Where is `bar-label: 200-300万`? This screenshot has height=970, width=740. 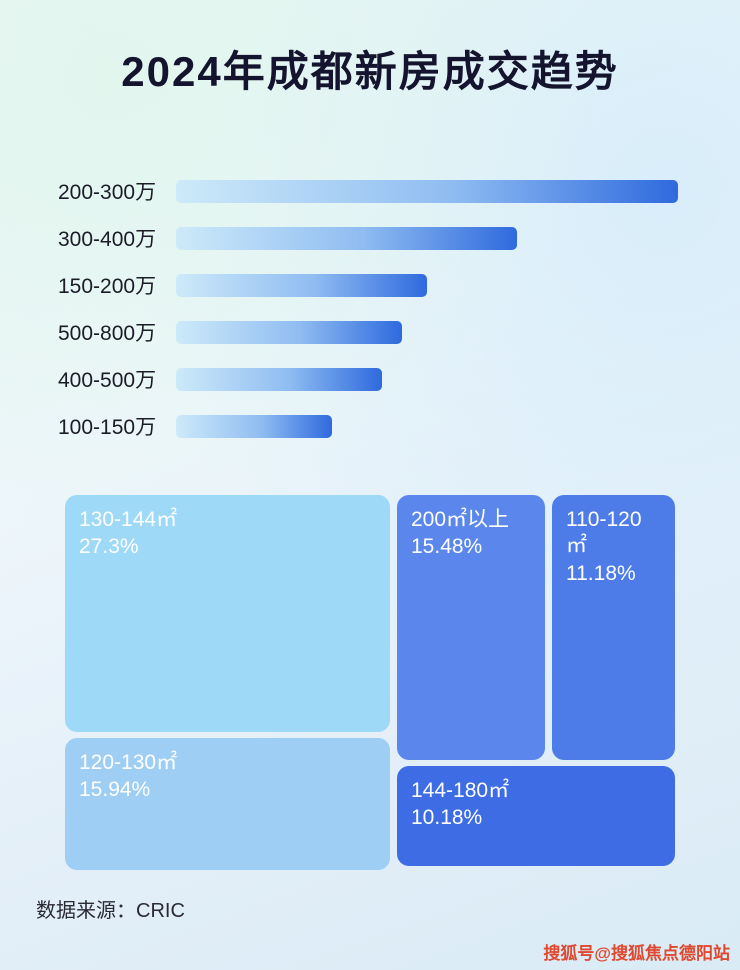
bar-label: 200-300万 is located at coordinates (107, 192).